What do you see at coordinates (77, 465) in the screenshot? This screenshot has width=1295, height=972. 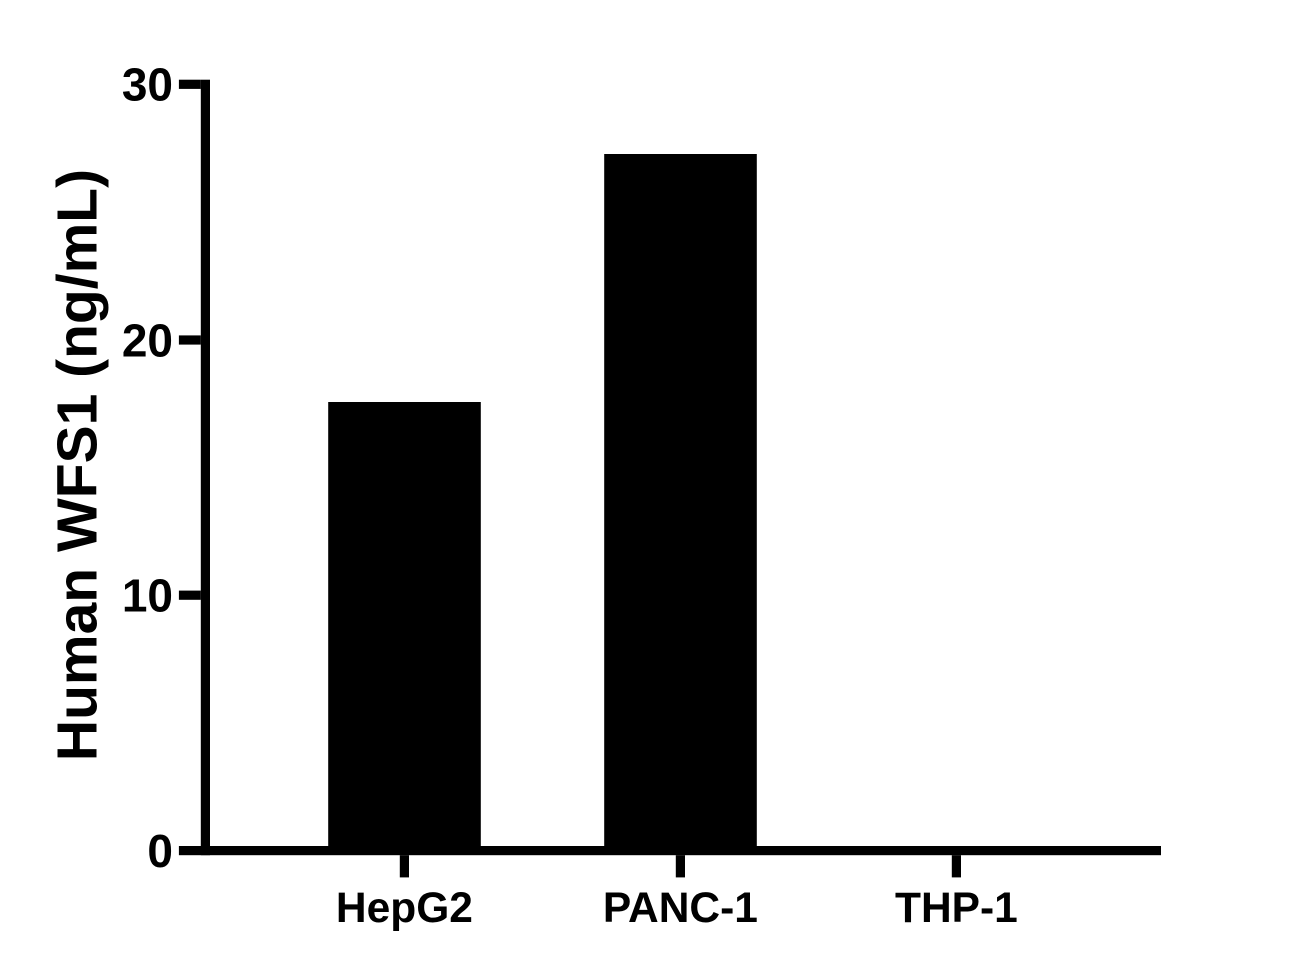 I see `svg-text: Human WFS1 (ng/mL)` at bounding box center [77, 465].